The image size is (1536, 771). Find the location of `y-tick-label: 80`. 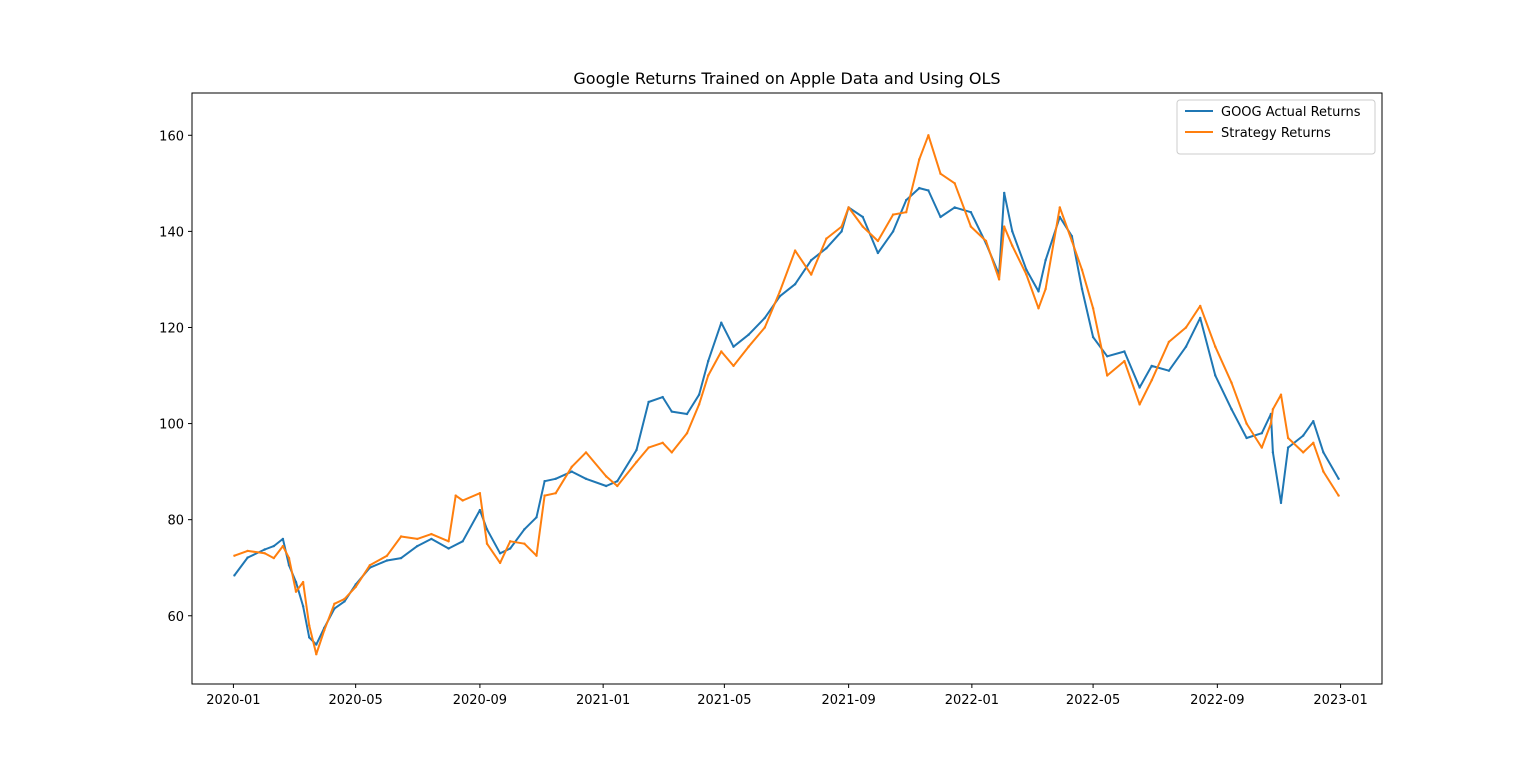

y-tick-label: 80 is located at coordinates (175, 521).